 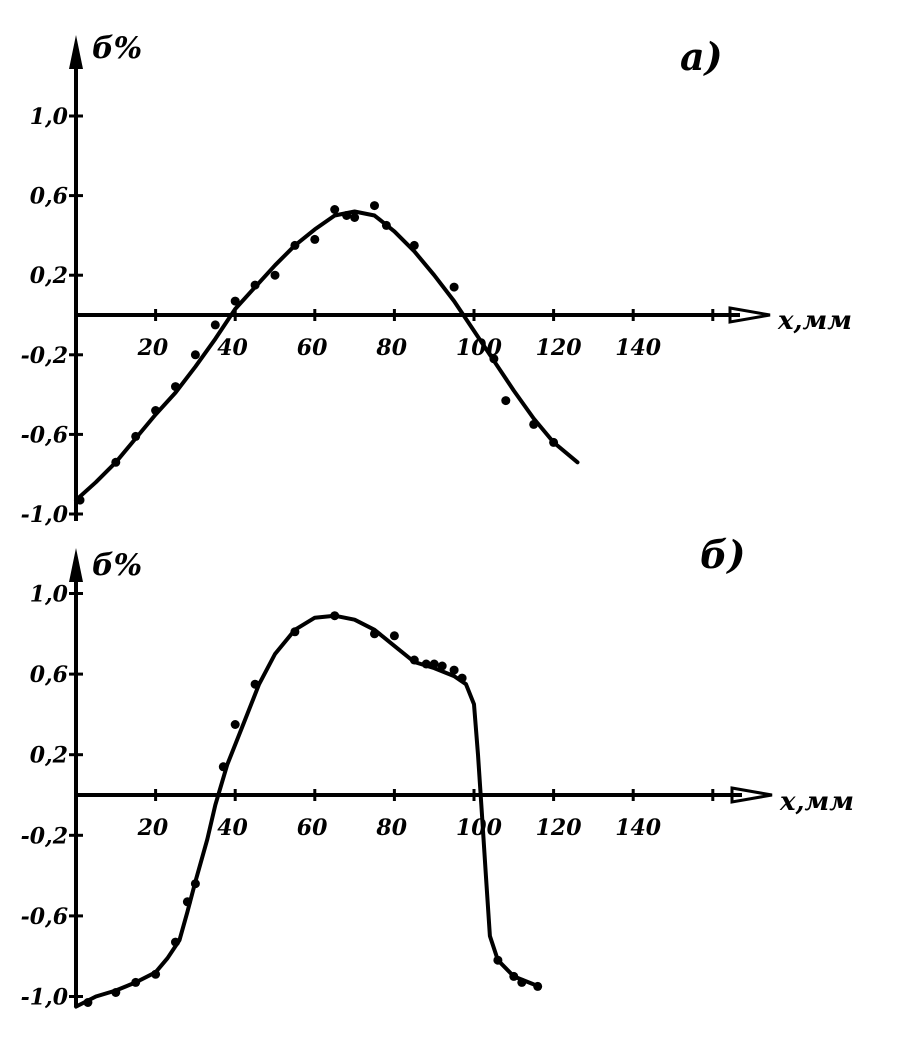 I want to click on panel-label: a), so click(x=701, y=56).